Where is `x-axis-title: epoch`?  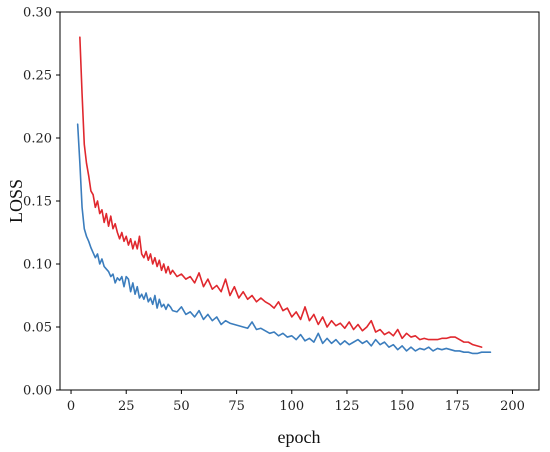 x-axis-title: epoch is located at coordinates (299, 437).